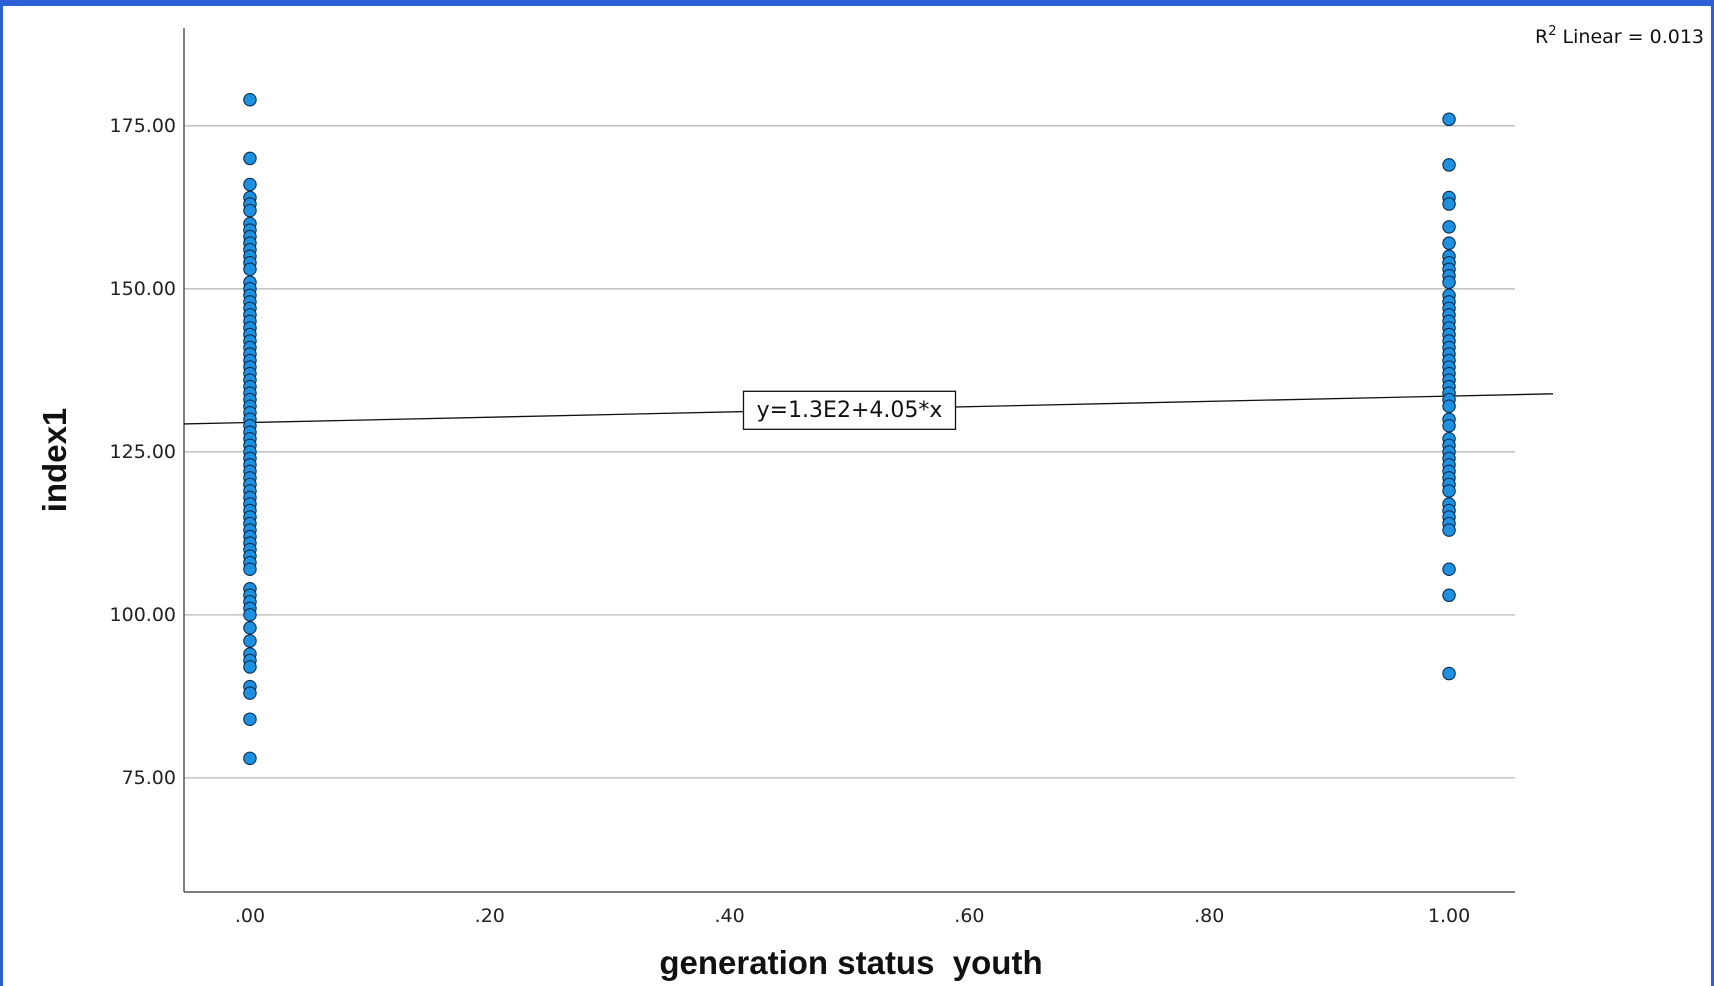 Image resolution: width=1714 pixels, height=986 pixels. What do you see at coordinates (143, 126) in the screenshot?
I see `y-tick-label: 175.00` at bounding box center [143, 126].